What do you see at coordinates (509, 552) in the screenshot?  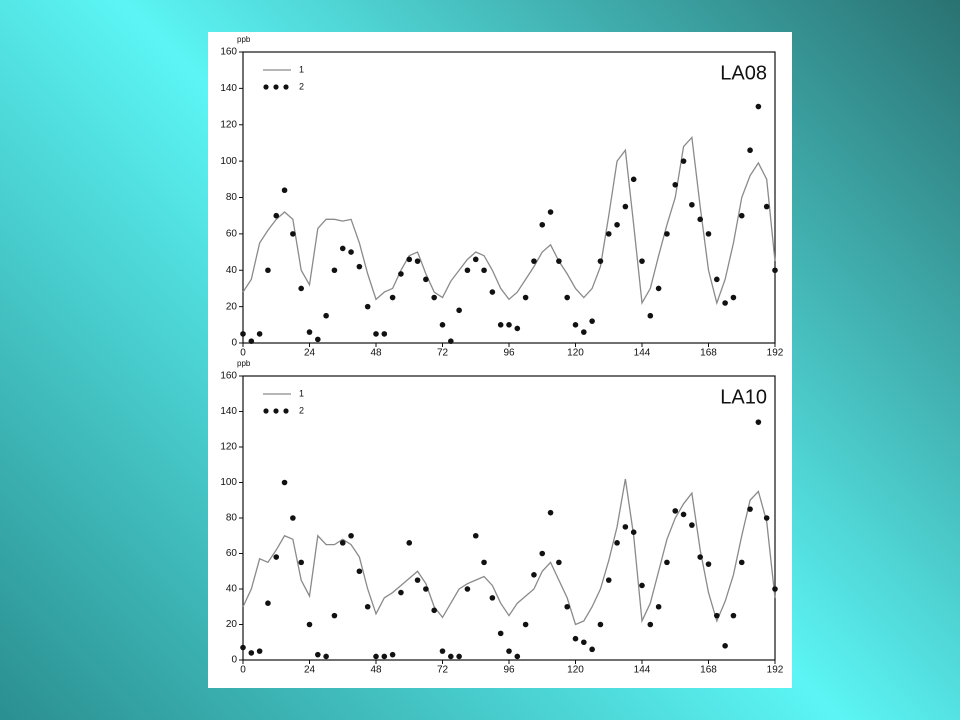 I see `series-line` at bounding box center [509, 552].